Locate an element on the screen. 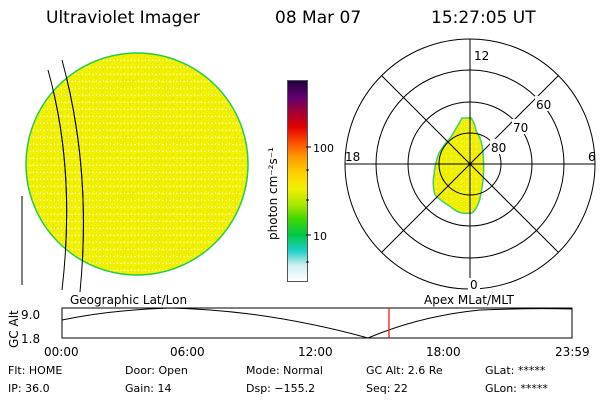 Image resolution: width=600 pixels, height=400 pixels. colorbar-tick-label: 10 is located at coordinates (320, 236).